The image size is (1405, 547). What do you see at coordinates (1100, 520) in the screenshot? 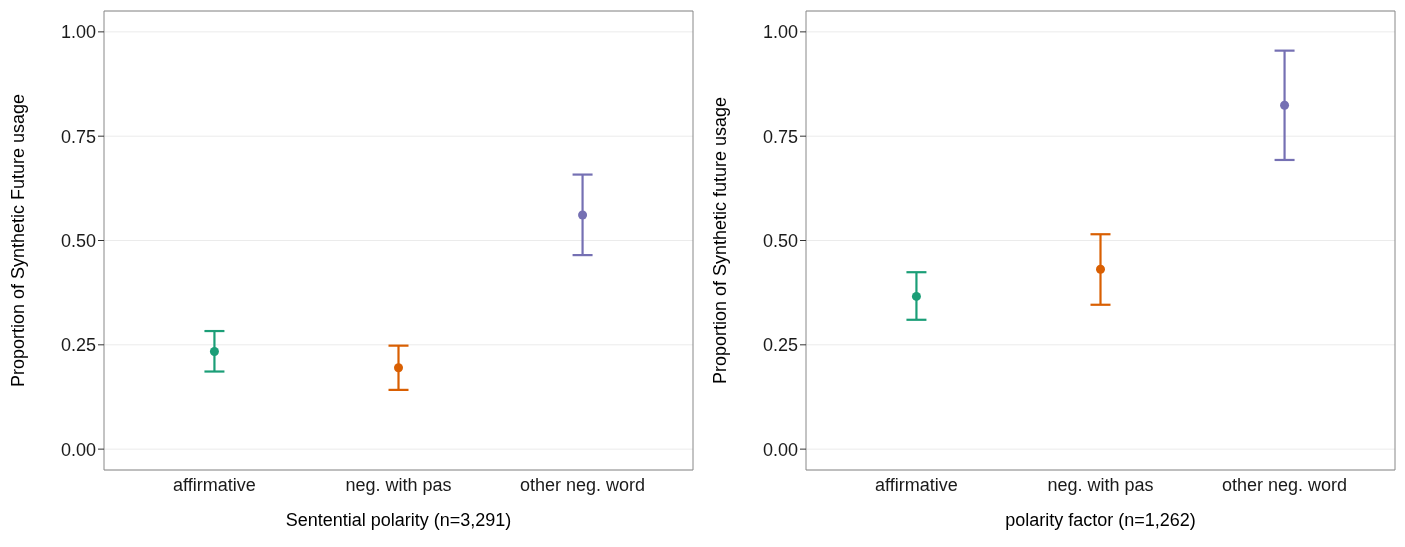
I see `x-axis-title: polarity factor (n=1,262)` at bounding box center [1100, 520].